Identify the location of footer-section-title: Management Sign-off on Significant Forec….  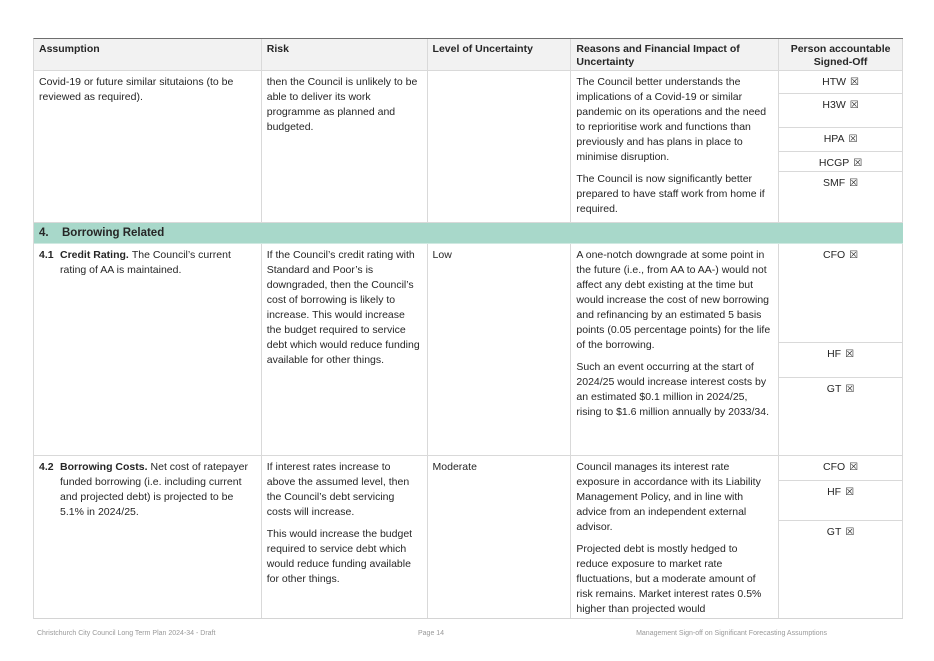
(731, 633).